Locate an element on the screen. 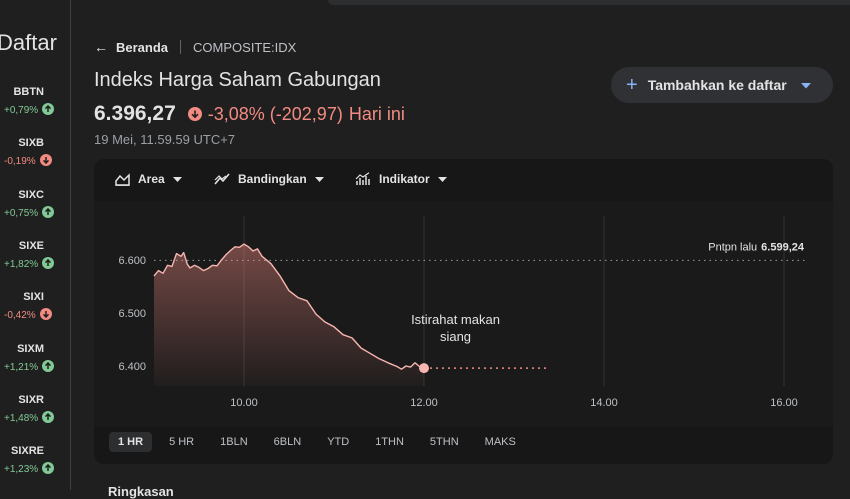  breadcrumb-divider is located at coordinates (181, 47).